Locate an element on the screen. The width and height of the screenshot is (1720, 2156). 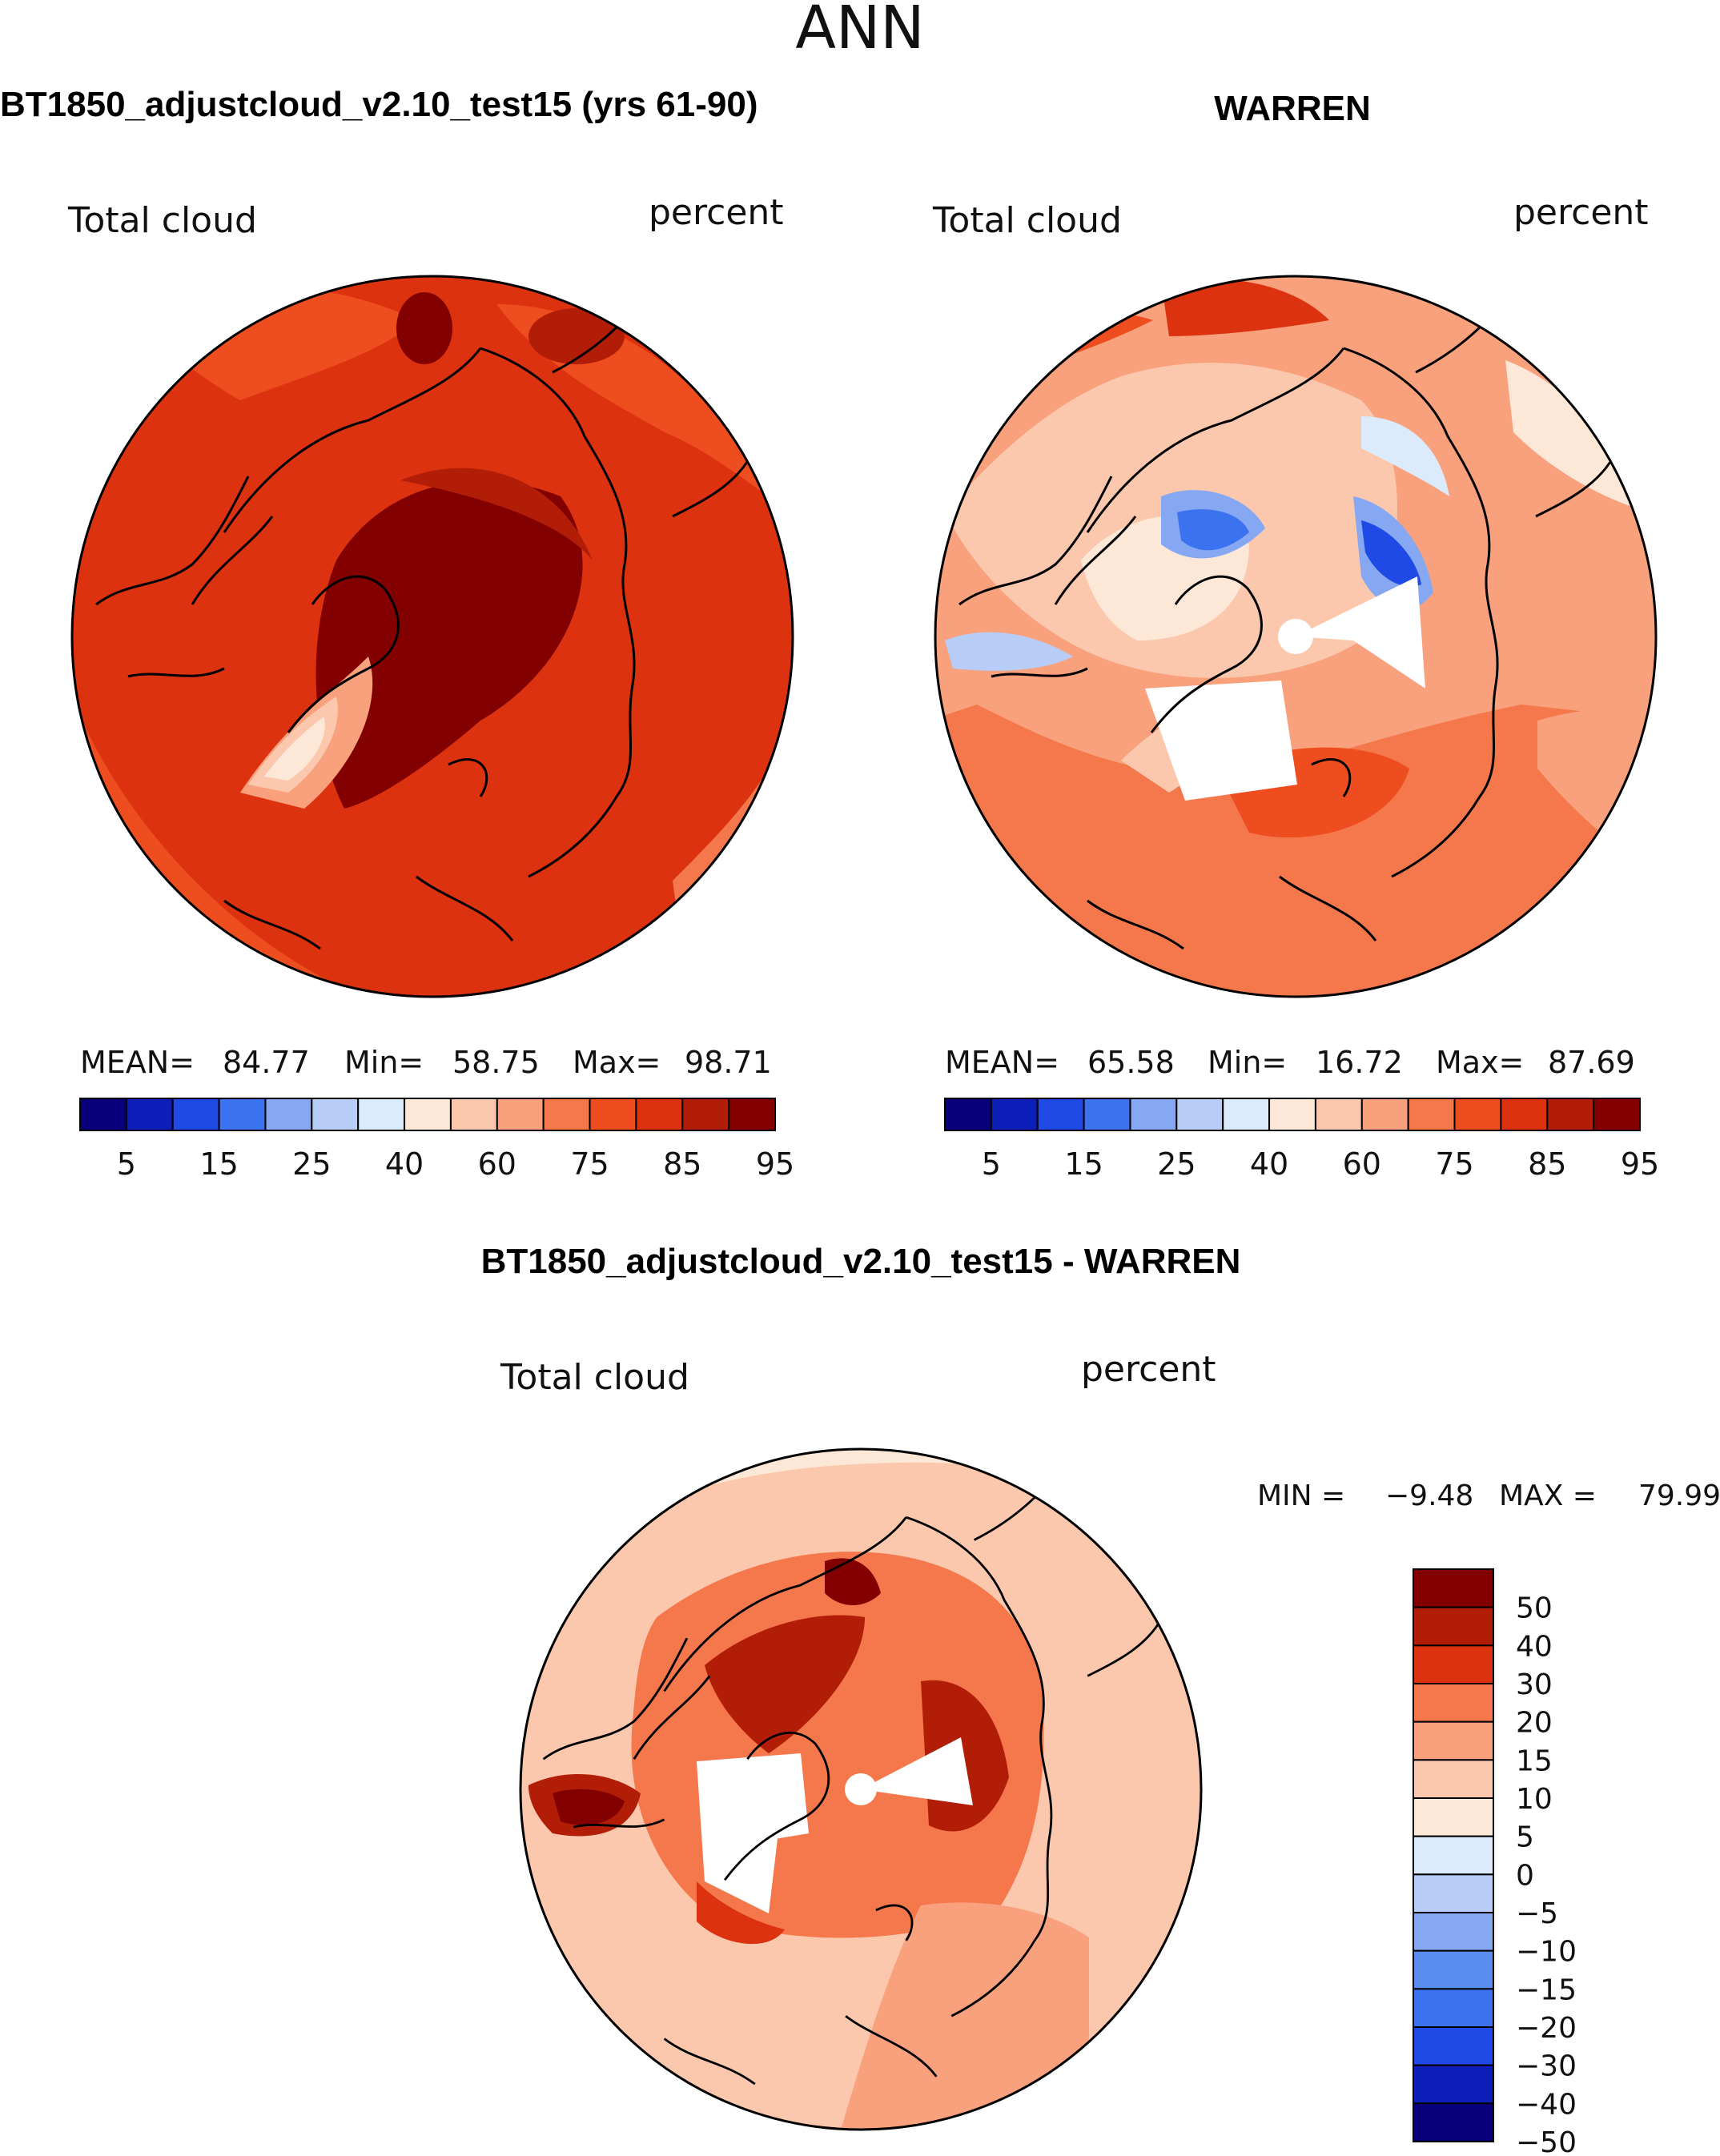
colorbar-tick-label: −5 is located at coordinates (1537, 1913).